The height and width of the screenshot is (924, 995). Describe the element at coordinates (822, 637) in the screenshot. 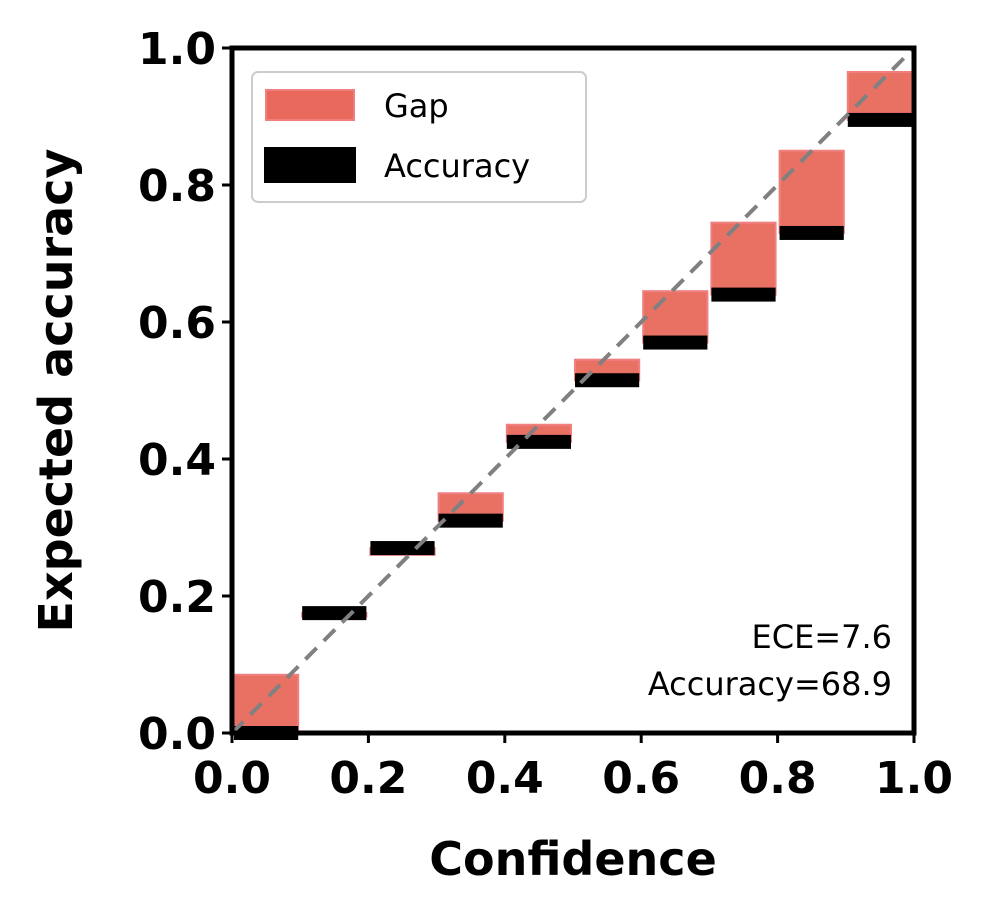

I see `ece-annotation: ECE=7.6` at that location.